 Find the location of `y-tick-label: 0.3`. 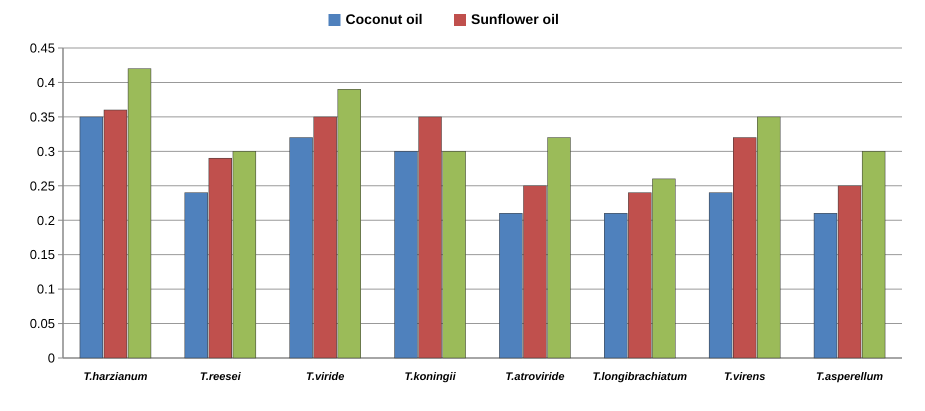

y-tick-label: 0.3 is located at coordinates (45, 151).